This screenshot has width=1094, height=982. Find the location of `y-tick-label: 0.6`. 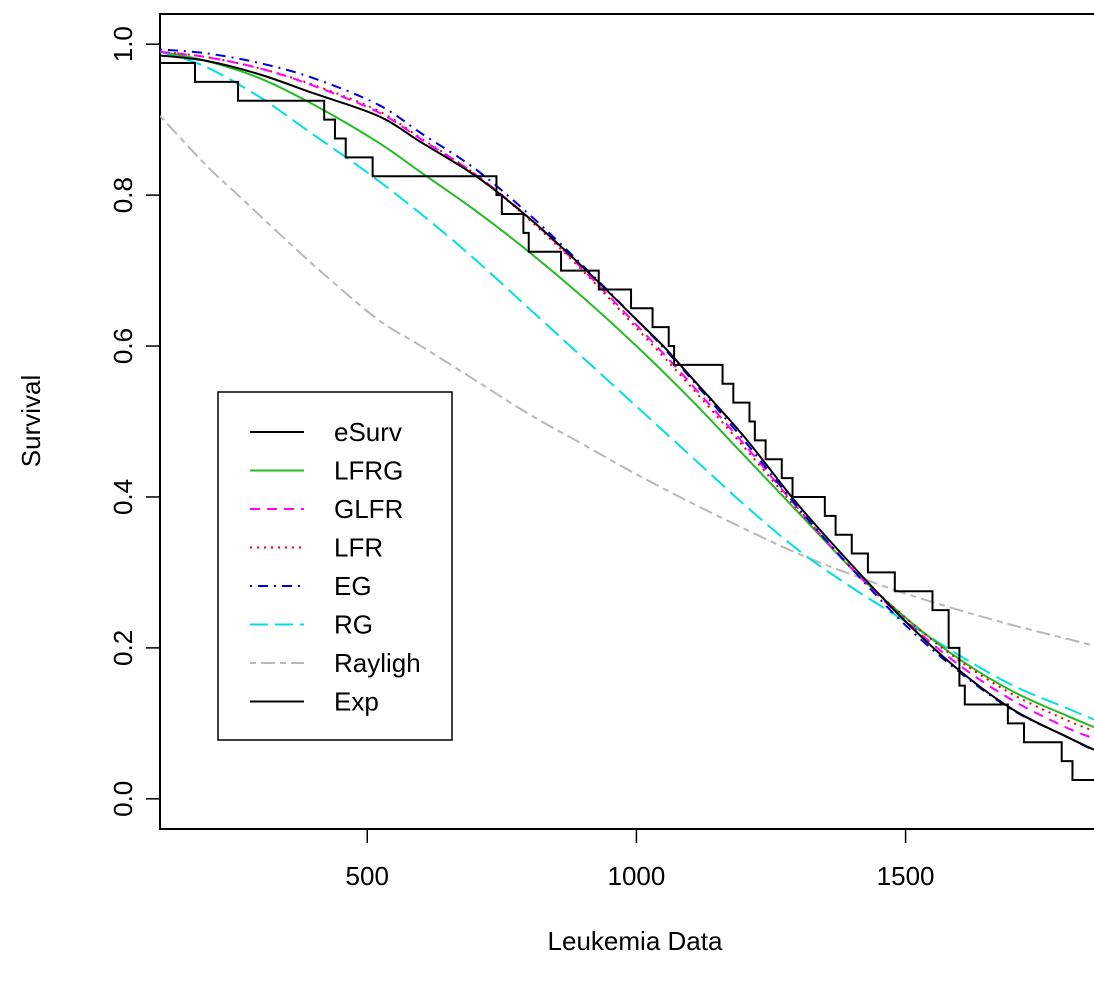

y-tick-label: 0.6 is located at coordinates (123, 346).